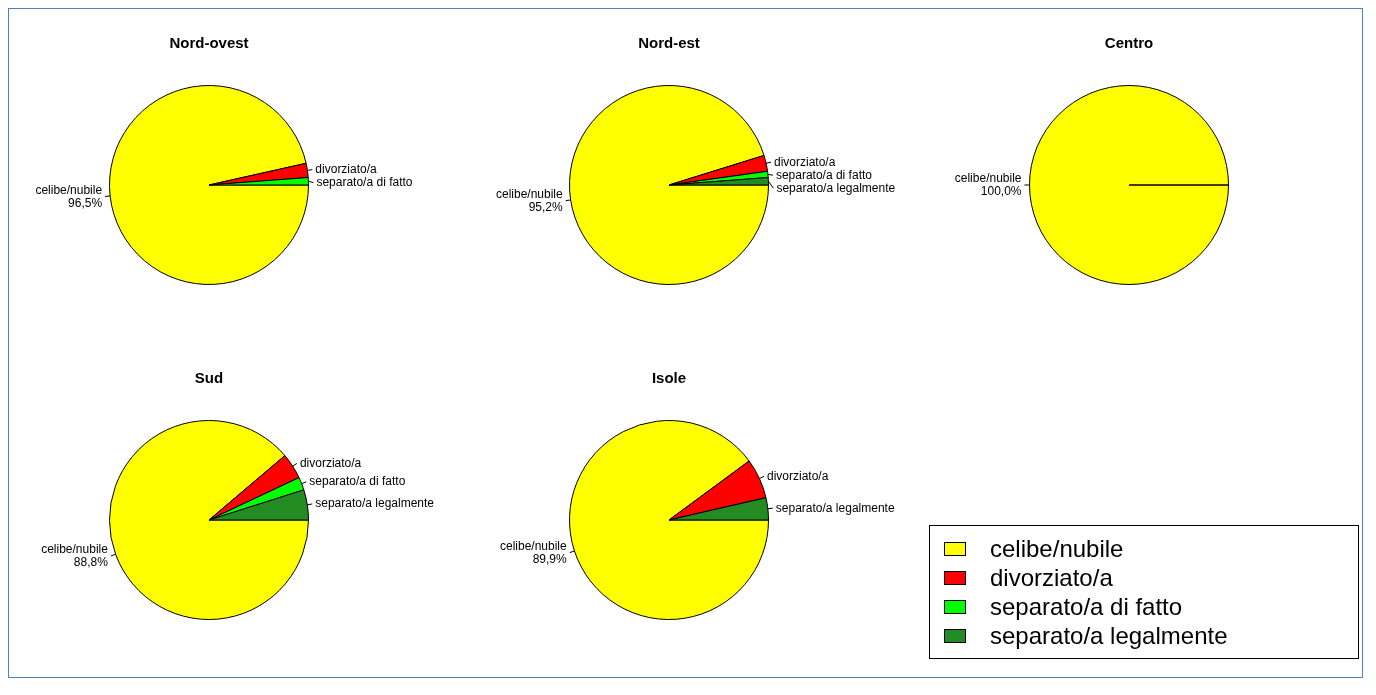 This screenshot has height=695, width=1376. I want to click on legend-label: separato/a legalmente, so click(1109, 635).